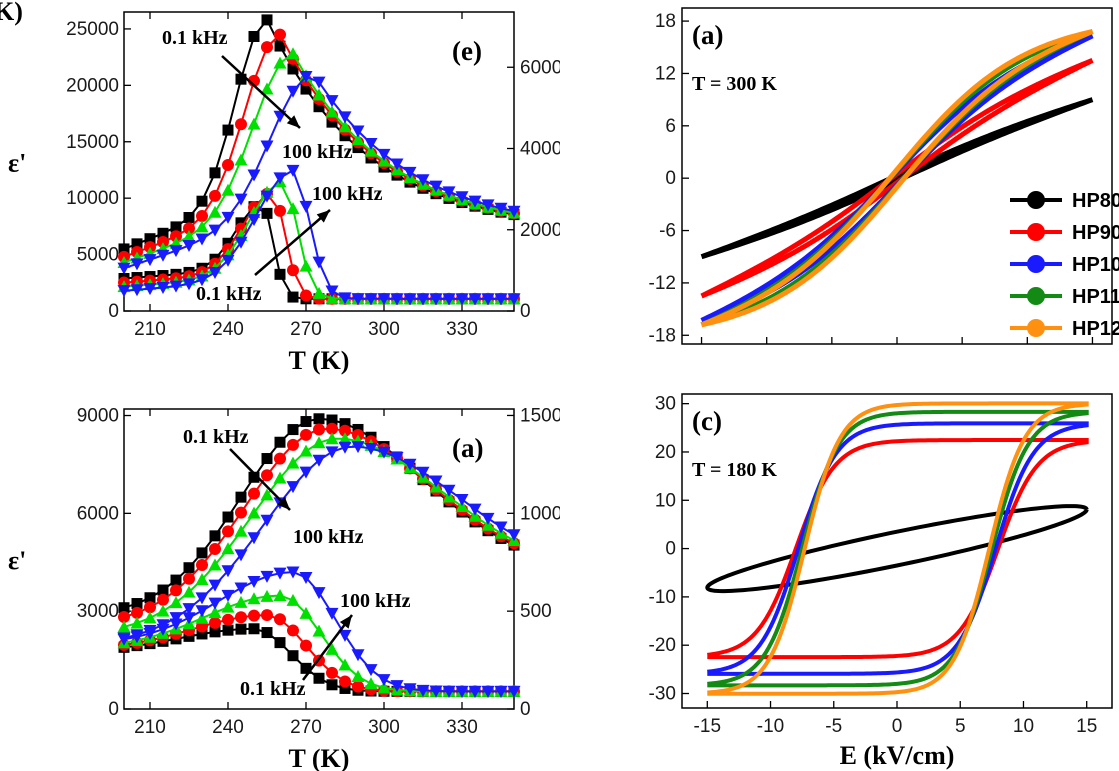 This screenshot has width=1119, height=771. What do you see at coordinates (113, 311) in the screenshot?
I see `y-tick-label: 0` at bounding box center [113, 311].